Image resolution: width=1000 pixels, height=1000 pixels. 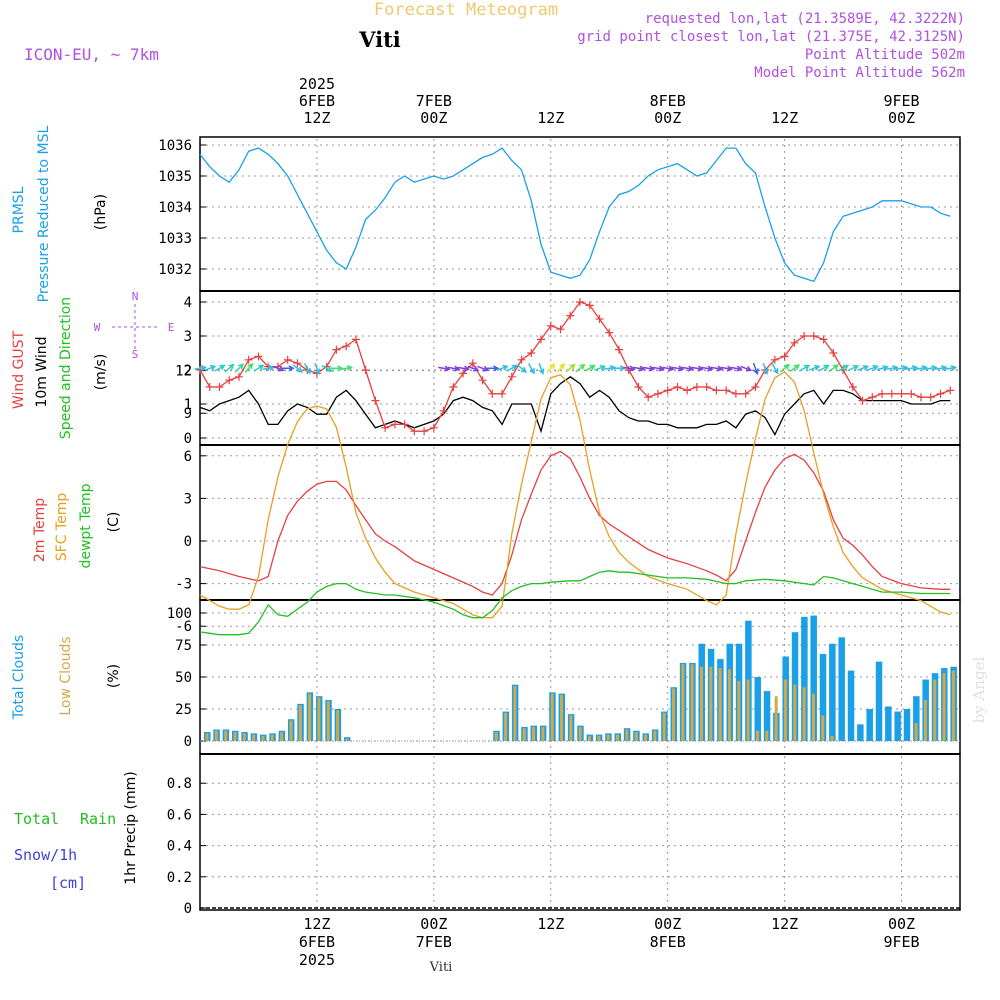 What do you see at coordinates (434, 942) in the screenshot?
I see `bottom-time-label: 7FEB` at bounding box center [434, 942].